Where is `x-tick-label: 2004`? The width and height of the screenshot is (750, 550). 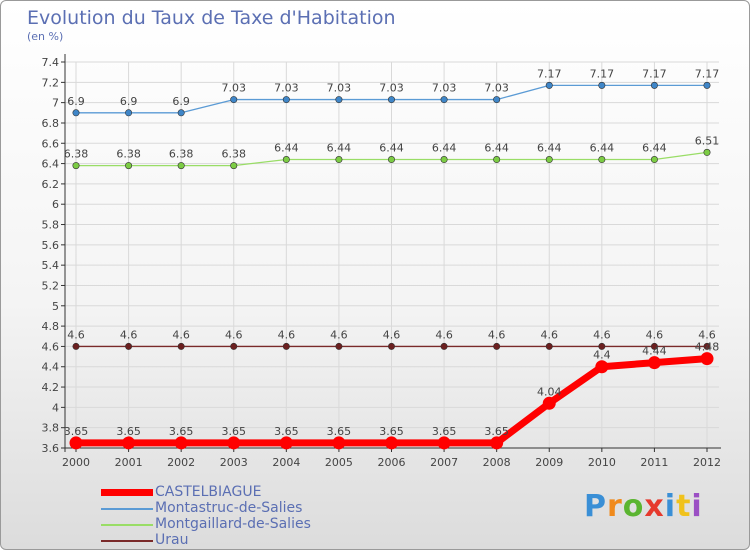 x-tick-label: 2004 is located at coordinates (286, 462).